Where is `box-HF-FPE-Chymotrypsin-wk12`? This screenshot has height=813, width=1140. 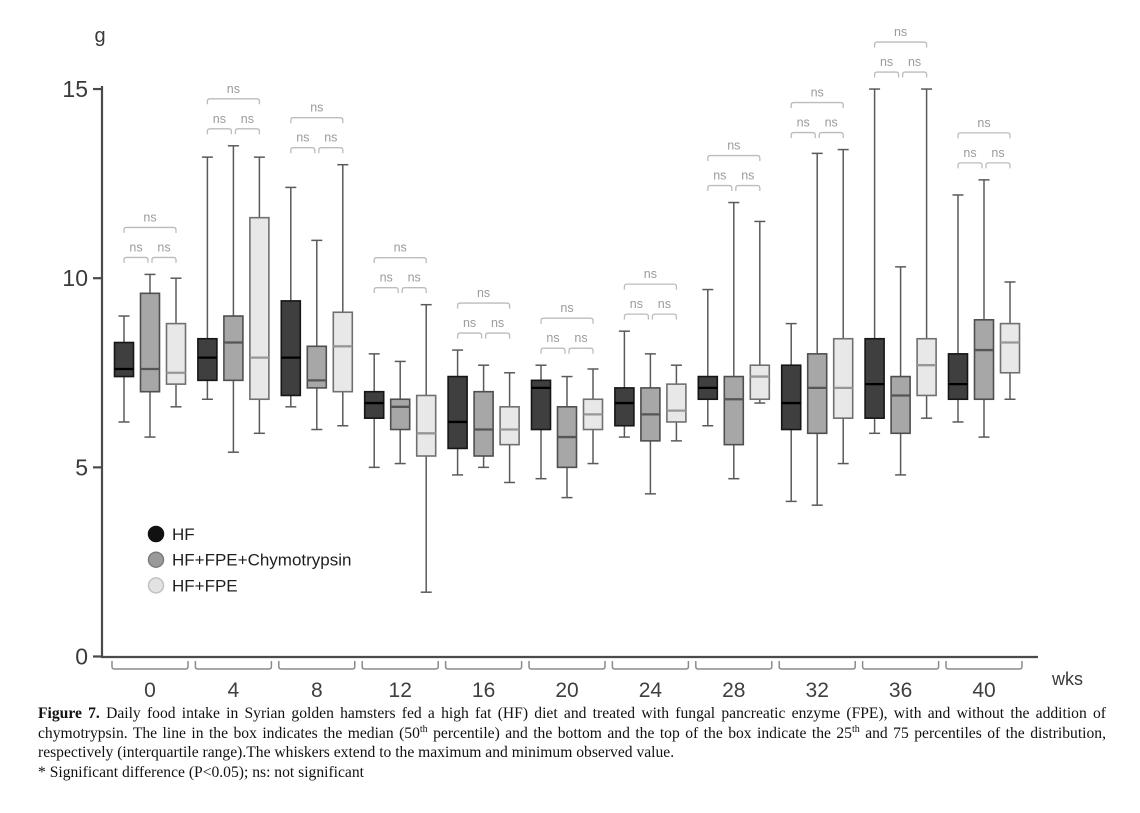 box-HF-FPE-Chymotrypsin-wk12 is located at coordinates (400, 412).